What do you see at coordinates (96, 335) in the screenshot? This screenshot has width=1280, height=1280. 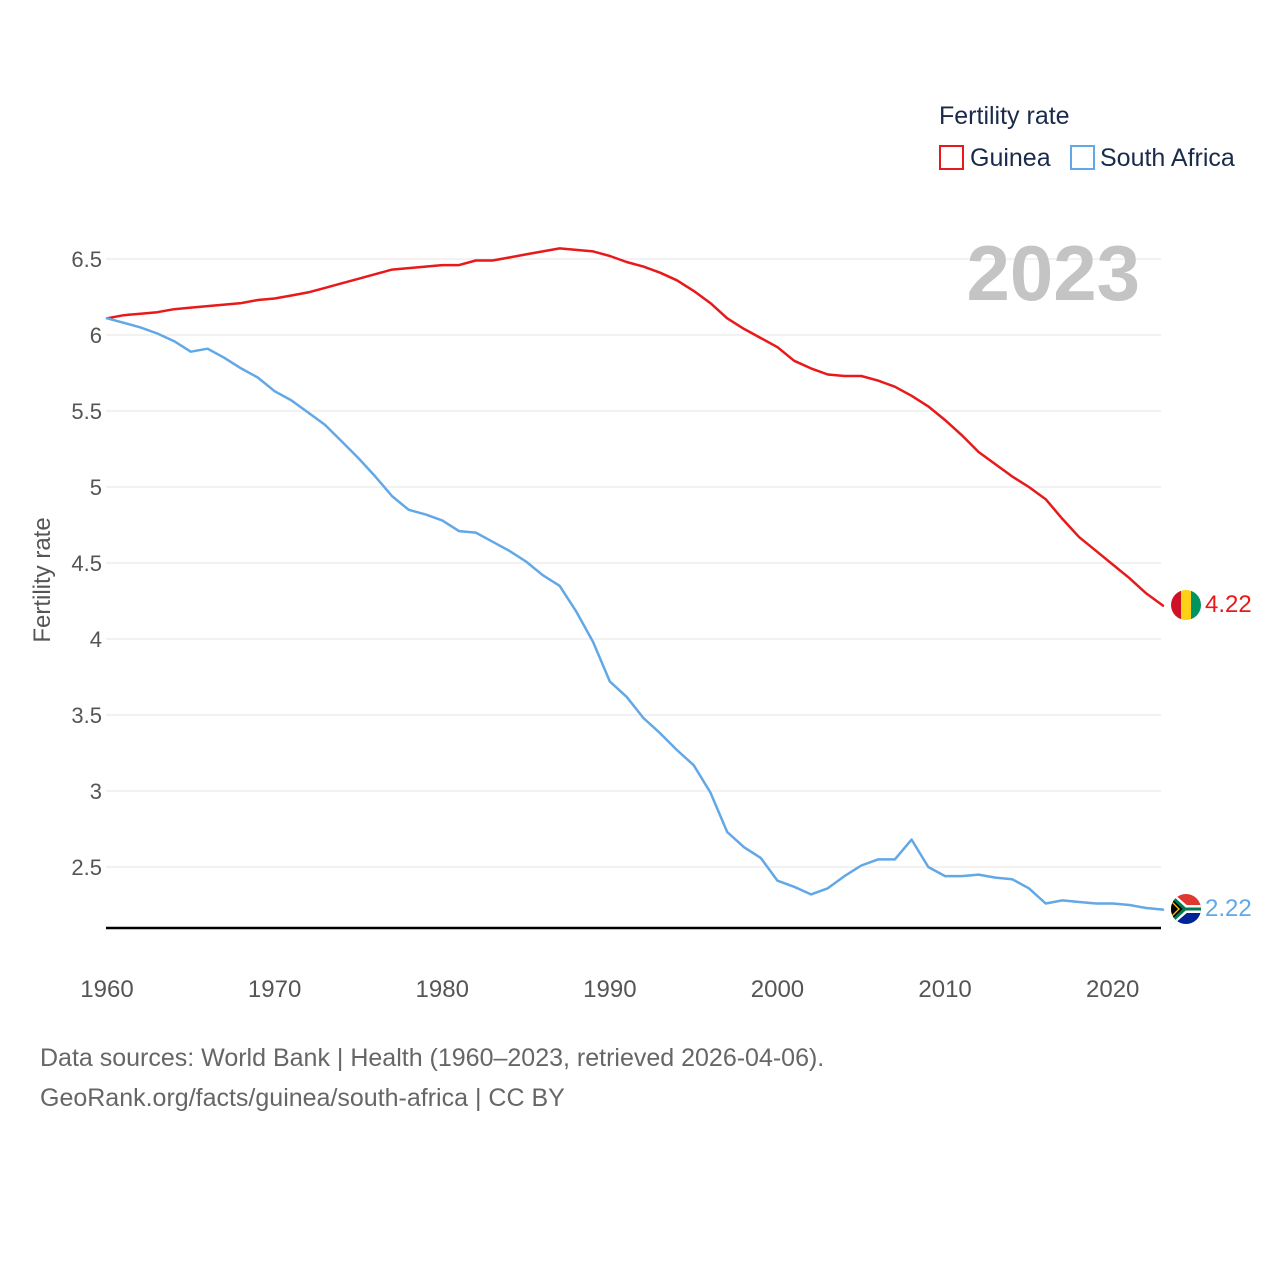 I see `y-tick-label: 6` at bounding box center [96, 335].